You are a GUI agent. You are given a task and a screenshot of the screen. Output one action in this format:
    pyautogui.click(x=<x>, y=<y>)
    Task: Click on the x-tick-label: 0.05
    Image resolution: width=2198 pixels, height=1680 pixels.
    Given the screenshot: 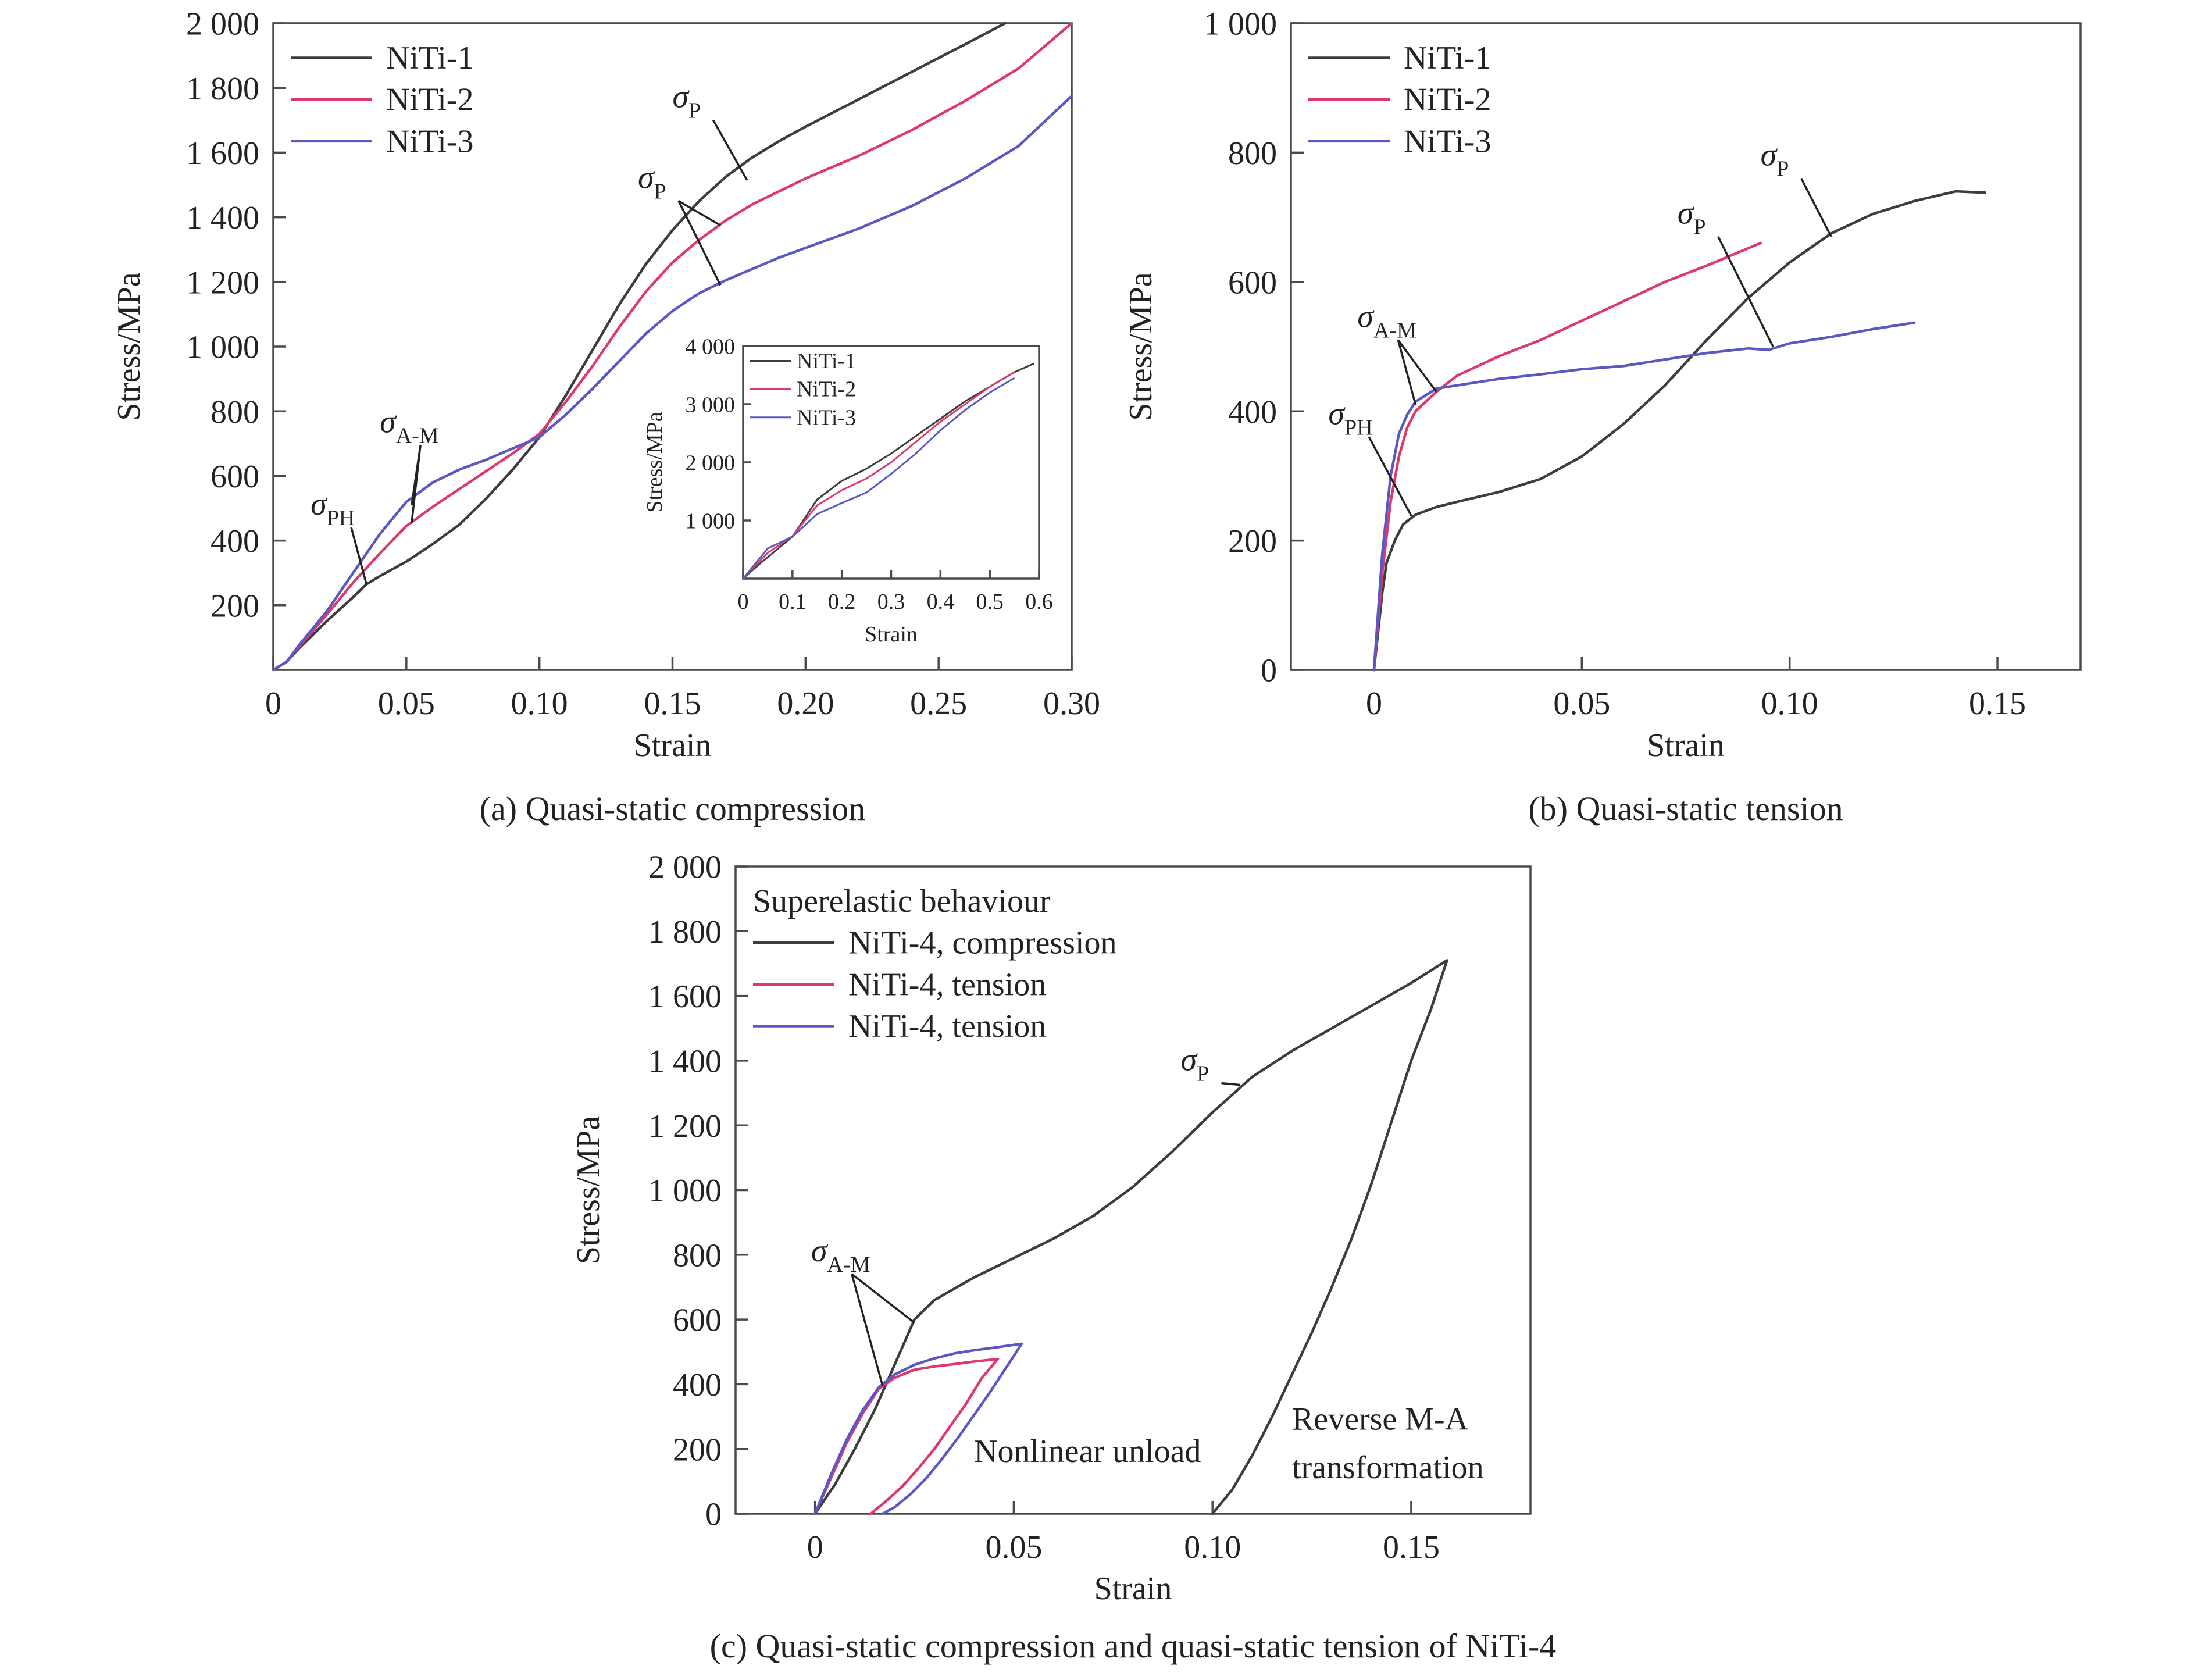 What is the action you would take?
    pyautogui.click(x=406, y=704)
    